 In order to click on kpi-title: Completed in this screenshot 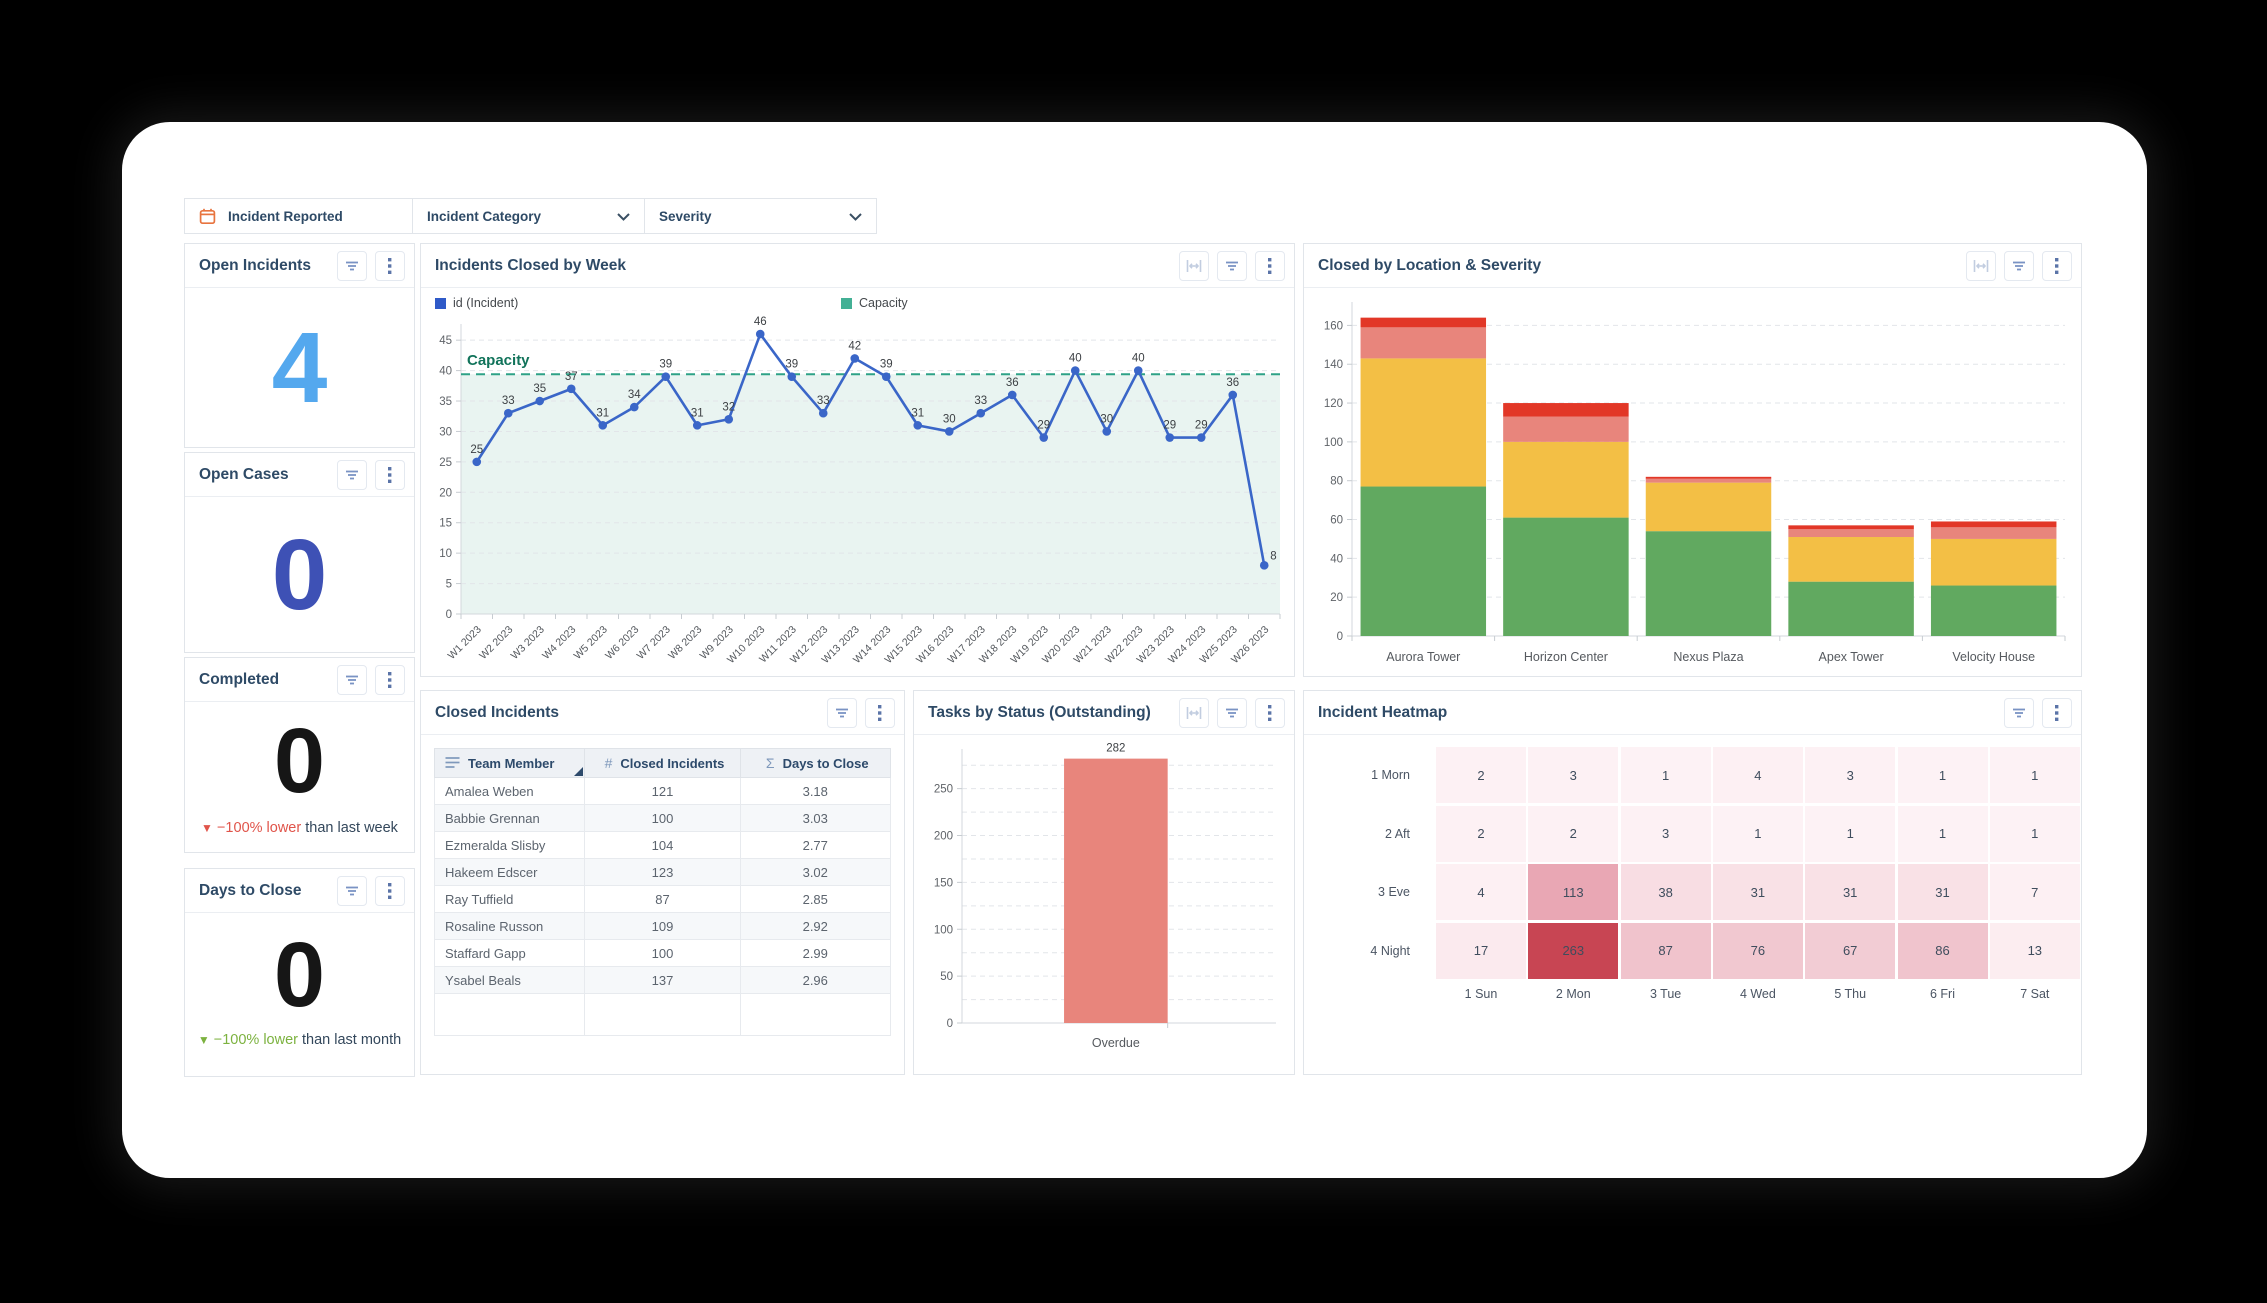, I will do `click(239, 679)`.